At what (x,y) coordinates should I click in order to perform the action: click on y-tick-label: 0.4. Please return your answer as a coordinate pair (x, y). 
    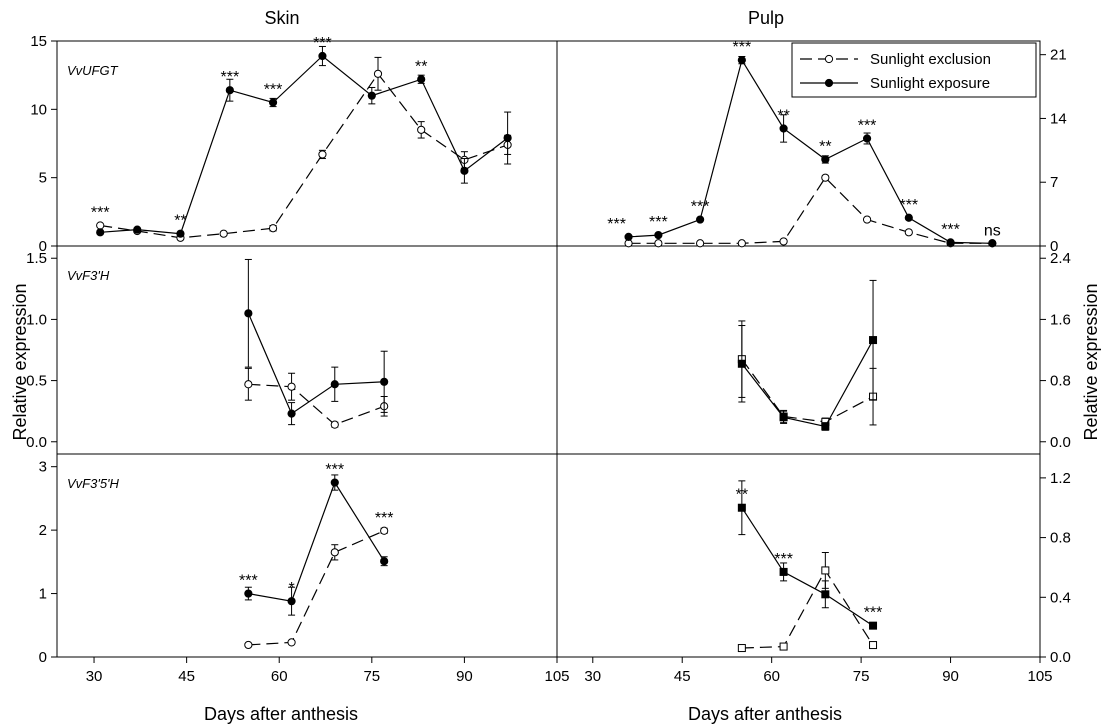
    Looking at the image, I should click on (1060, 597).